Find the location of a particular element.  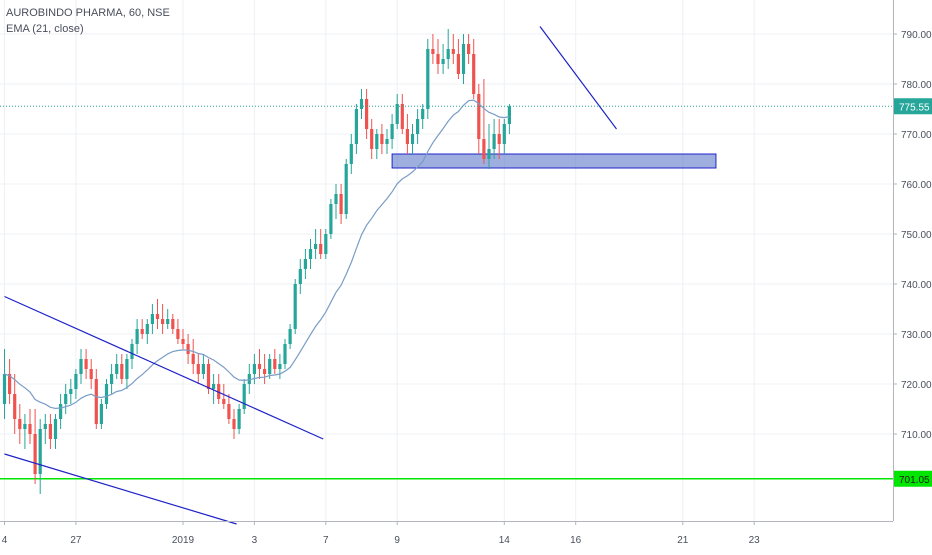

x-tick-label: 23 is located at coordinates (755, 540).